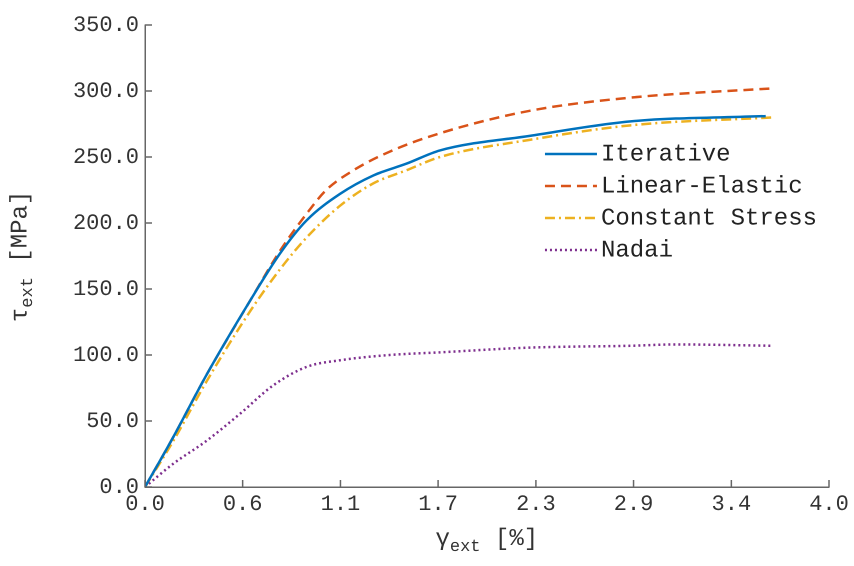  What do you see at coordinates (105, 25) in the screenshot?
I see `y-tick-label: 350.0` at bounding box center [105, 25].